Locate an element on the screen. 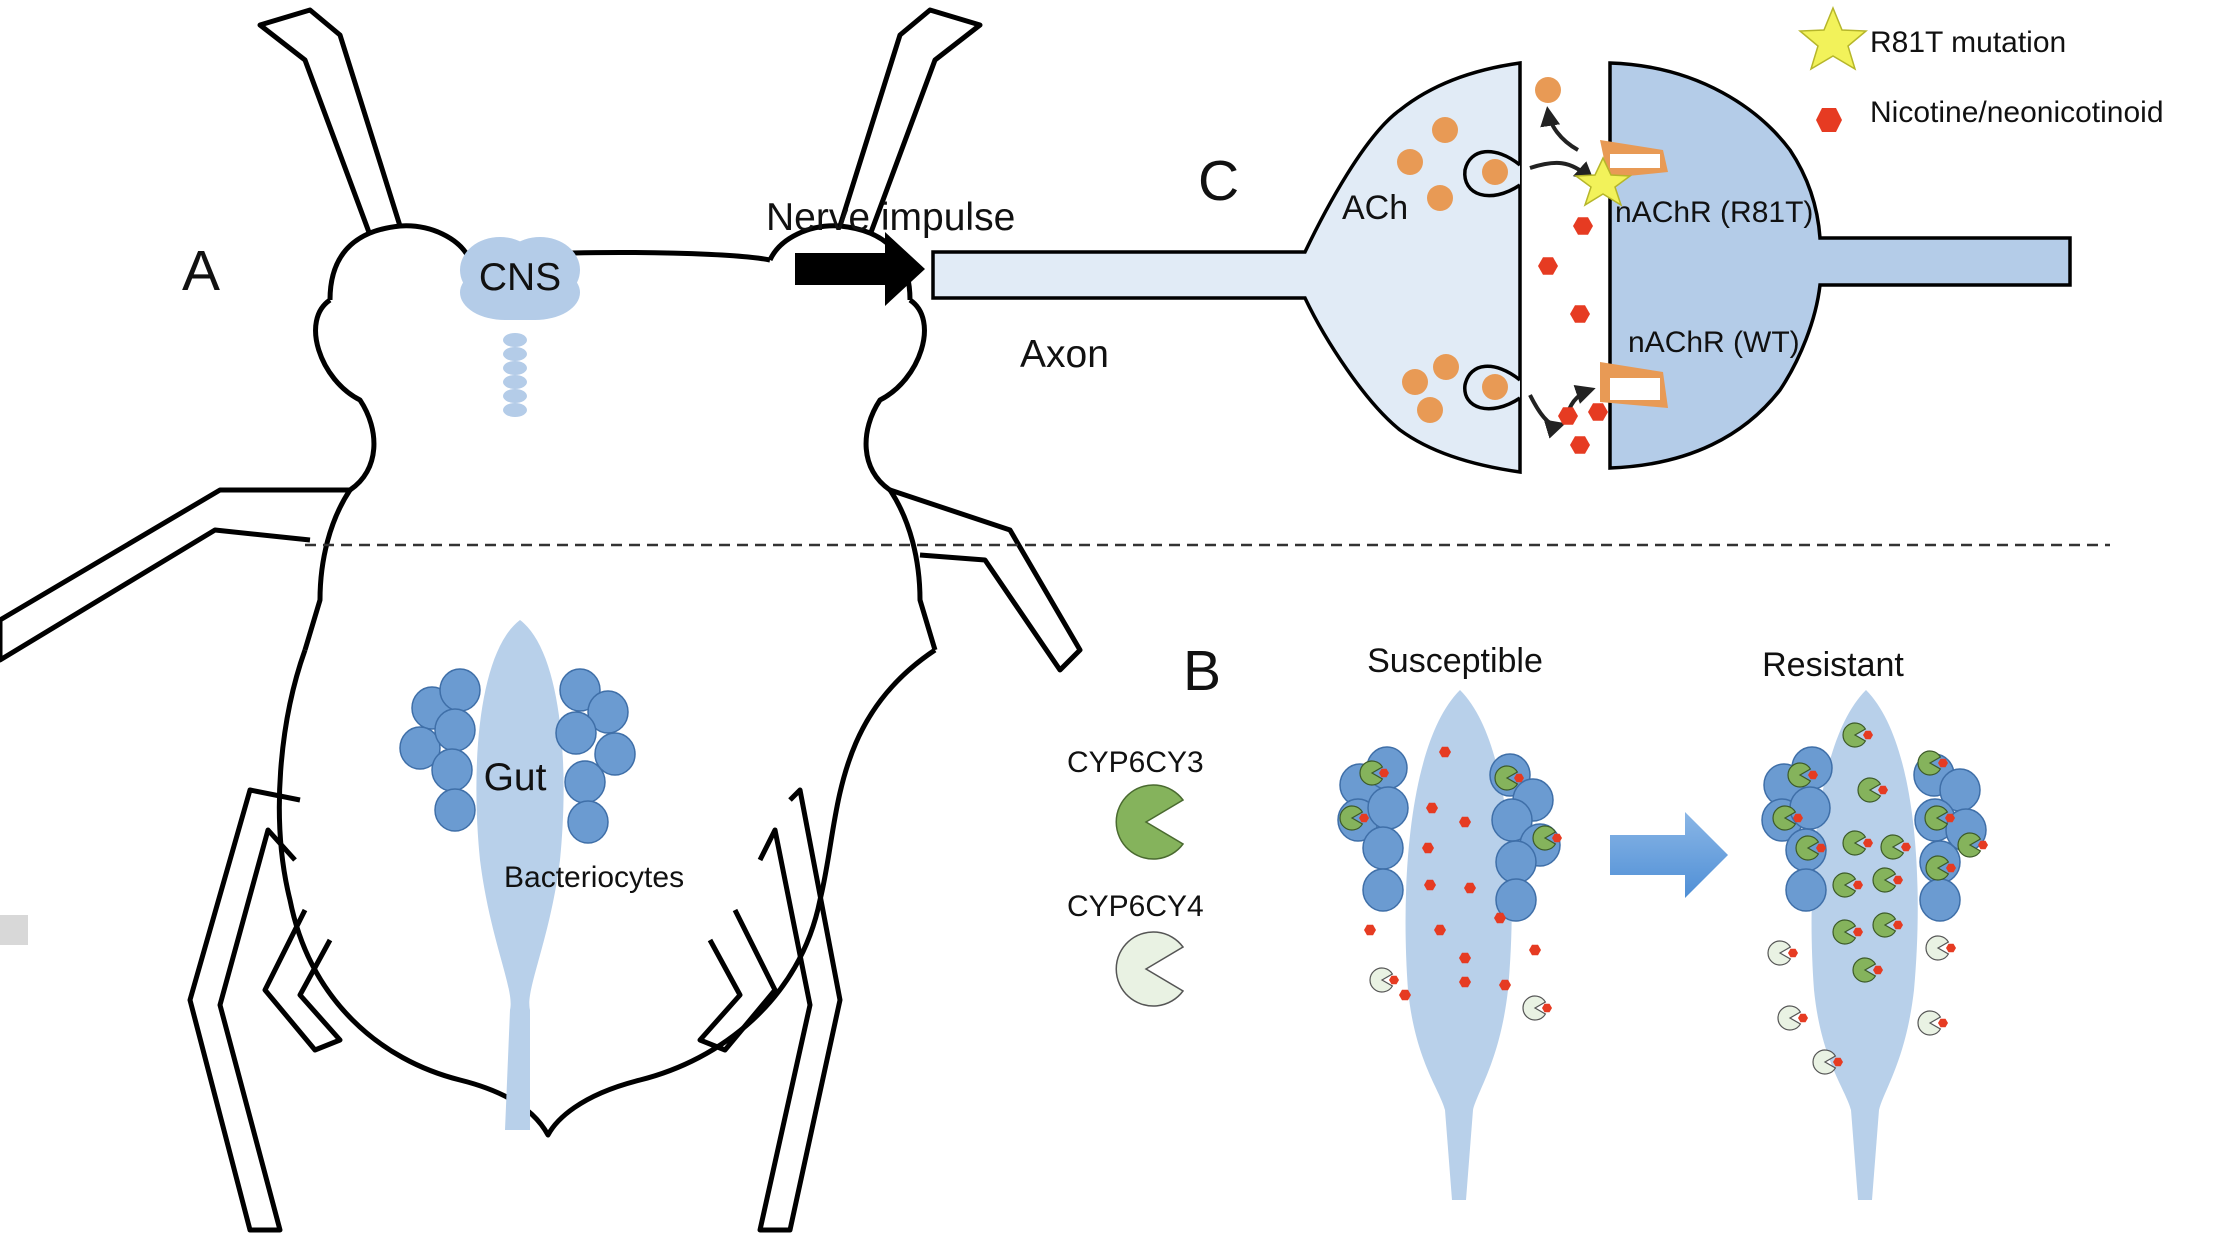 This screenshot has width=2230, height=1242. mutation-star-on-receptor is located at coordinates (1603, 181).